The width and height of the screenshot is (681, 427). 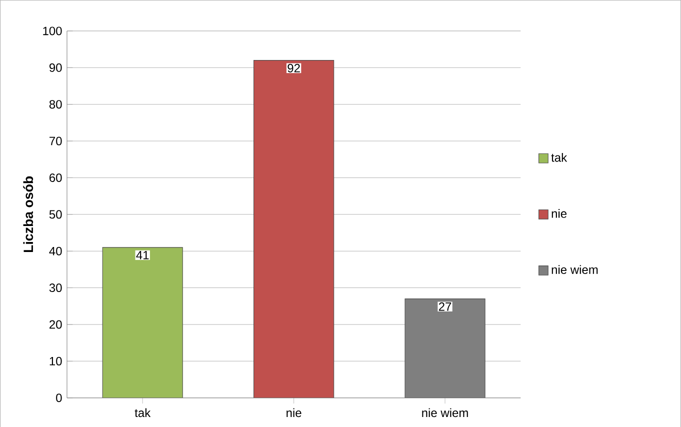 I want to click on x-tick-label: nie, so click(x=294, y=412).